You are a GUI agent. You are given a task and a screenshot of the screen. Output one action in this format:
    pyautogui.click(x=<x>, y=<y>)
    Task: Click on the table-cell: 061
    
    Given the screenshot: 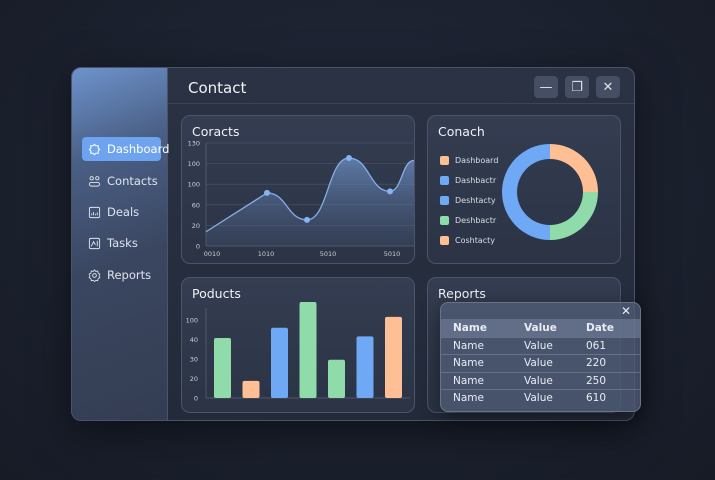 What is the action you would take?
    pyautogui.click(x=596, y=345)
    